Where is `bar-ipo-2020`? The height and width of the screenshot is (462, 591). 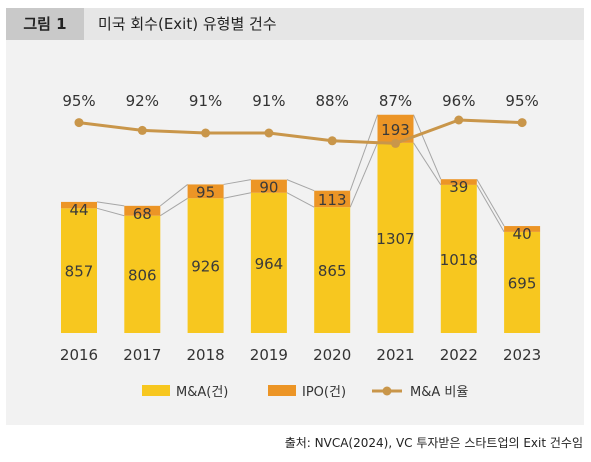 bar-ipo-2020 is located at coordinates (332, 199).